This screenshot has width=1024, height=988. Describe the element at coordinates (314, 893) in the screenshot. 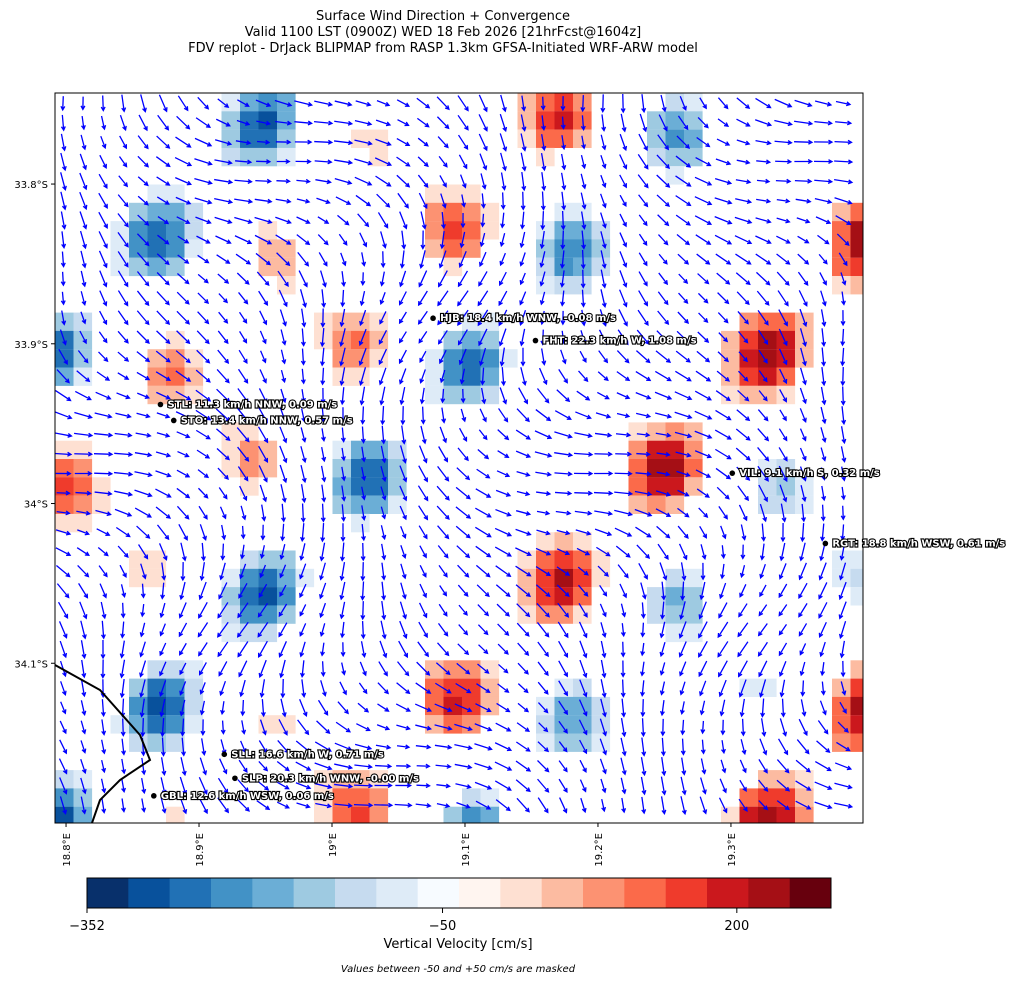

I see `colorbar-swatch` at that location.